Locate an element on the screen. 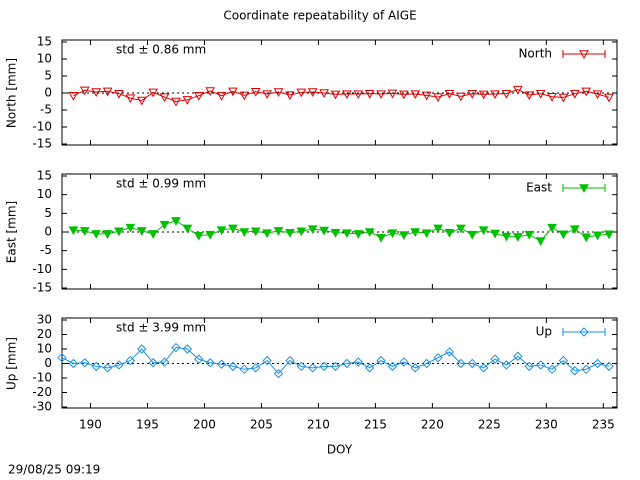  y-tick-label: 30 is located at coordinates (44, 320).